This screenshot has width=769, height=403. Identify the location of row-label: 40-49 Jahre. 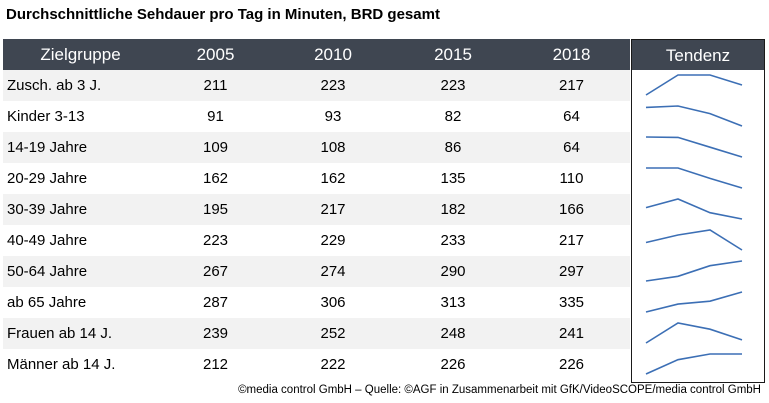
(80, 240).